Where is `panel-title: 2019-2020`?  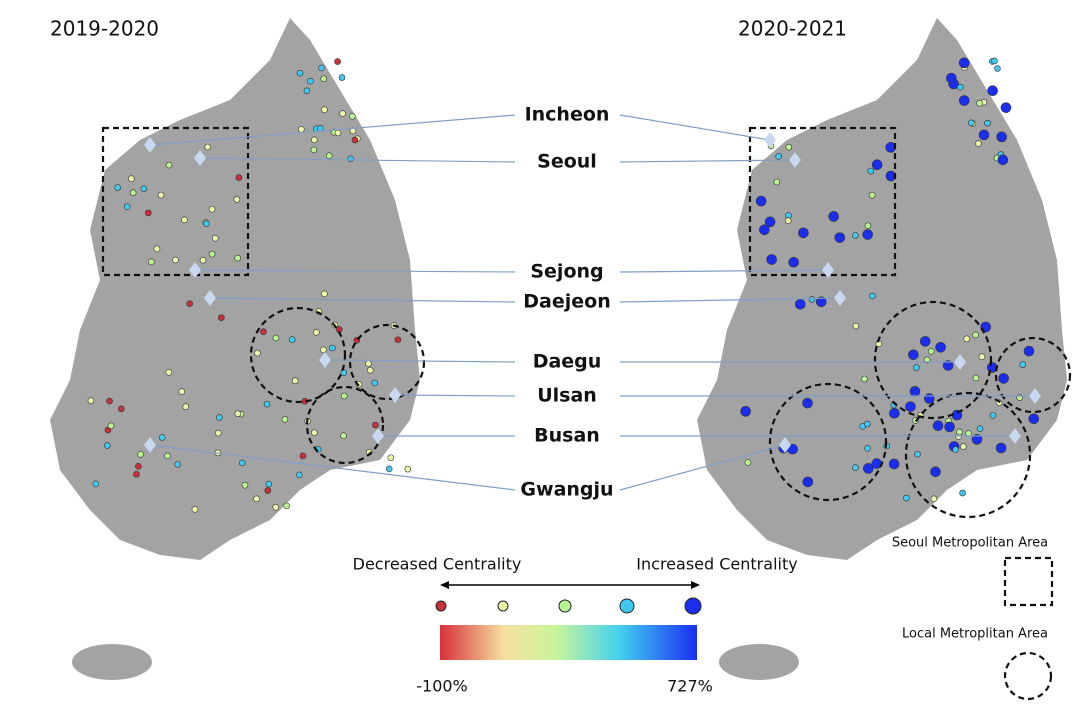 panel-title: 2019-2020 is located at coordinates (104, 29).